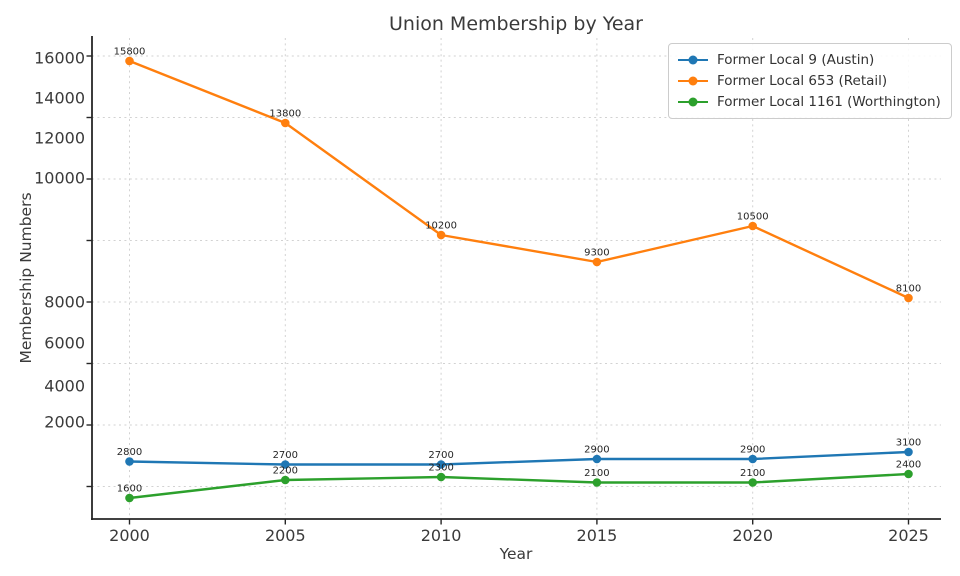  What do you see at coordinates (908, 535) in the screenshot?
I see `x-tick-label: 2025` at bounding box center [908, 535].